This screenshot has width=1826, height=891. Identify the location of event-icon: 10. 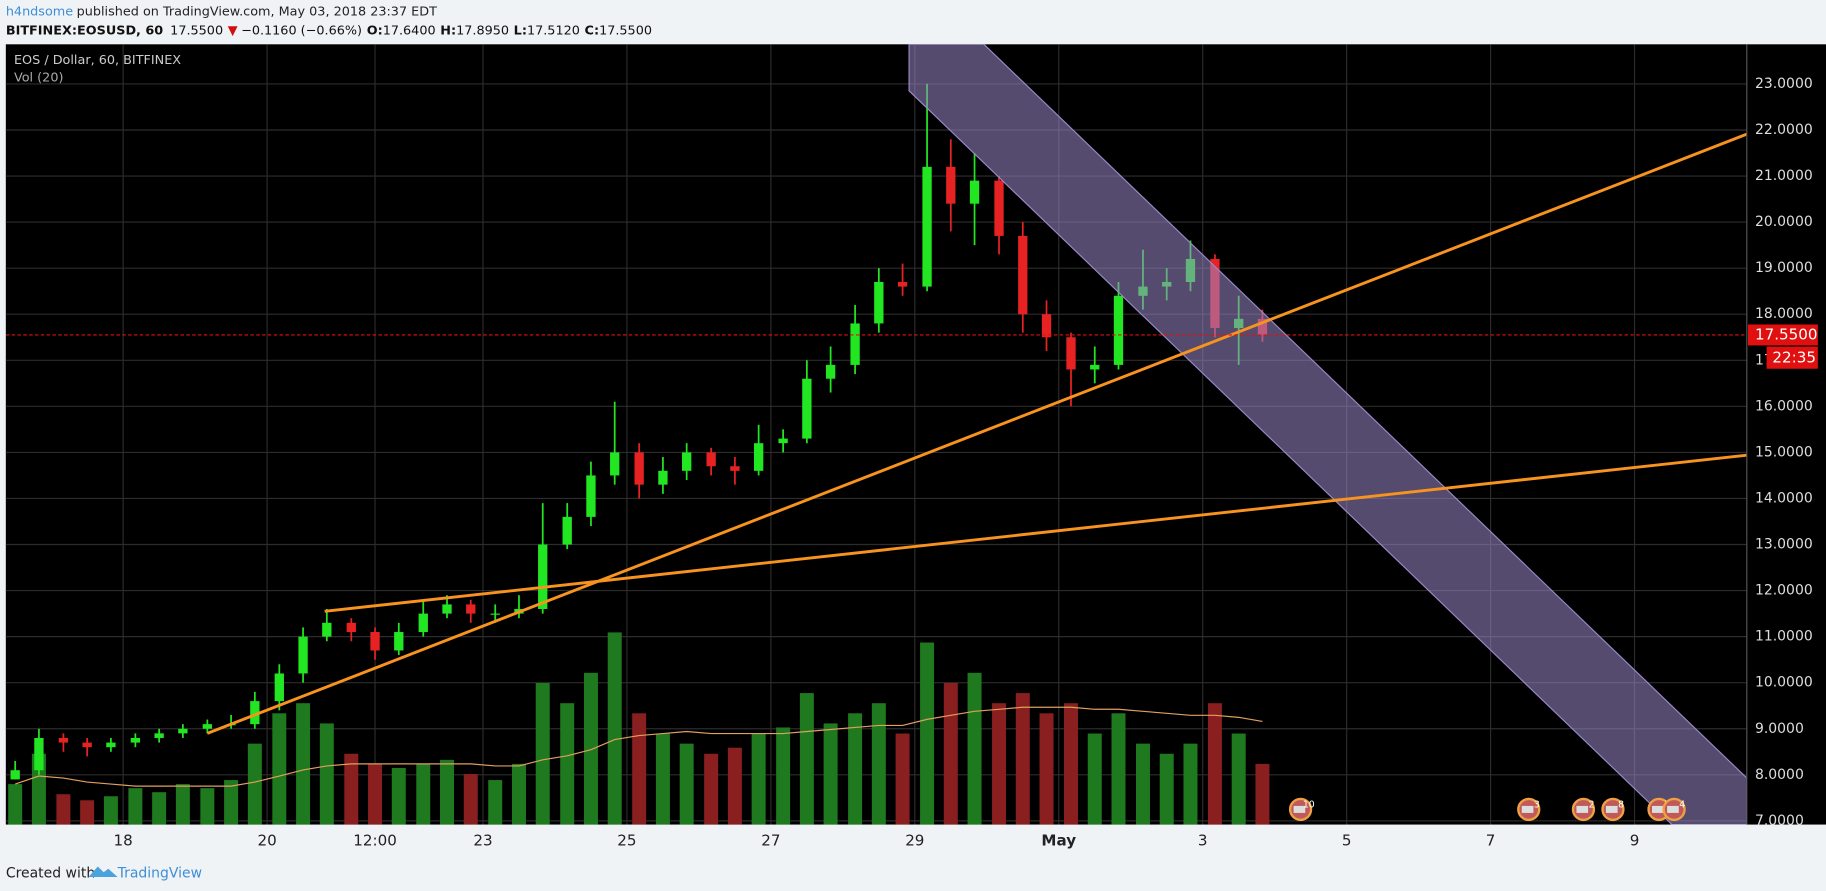
(1301, 809).